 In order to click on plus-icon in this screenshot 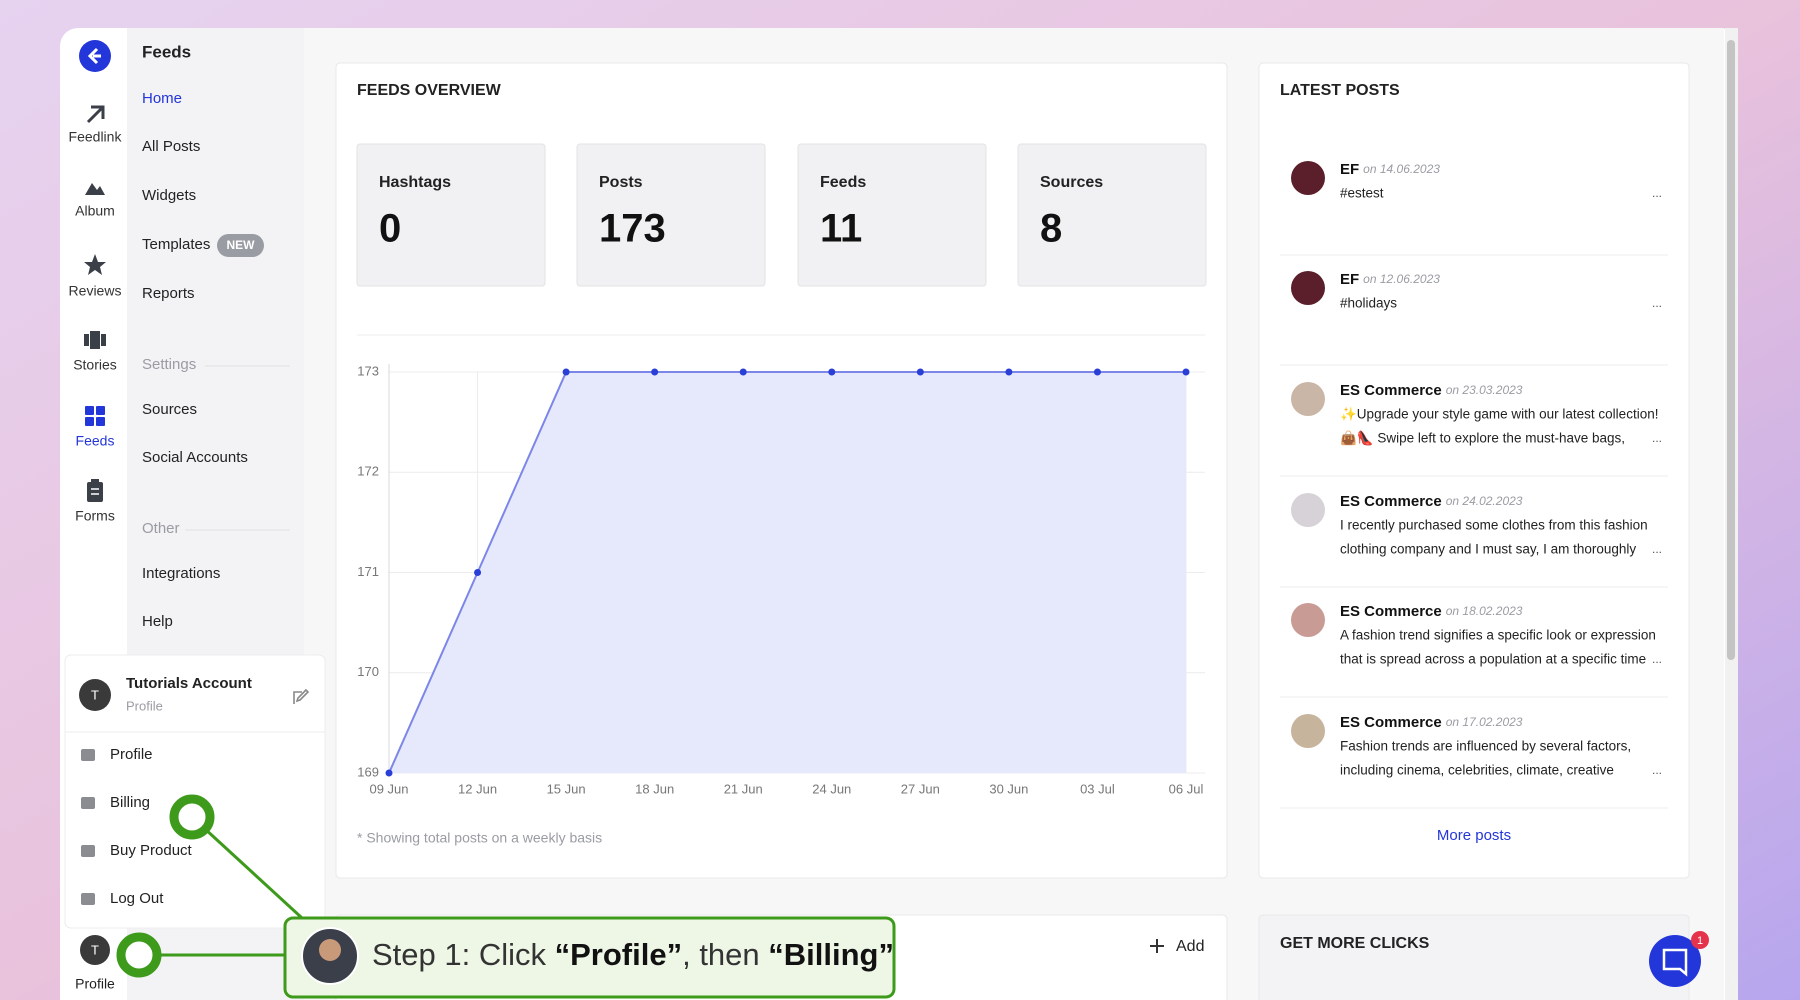, I will do `click(1157, 946)`.